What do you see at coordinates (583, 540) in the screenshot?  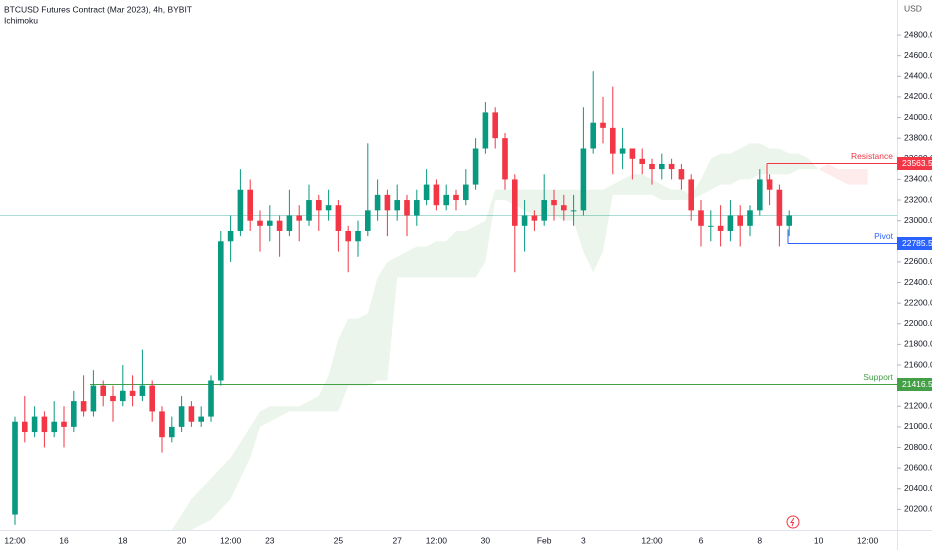 I see `x-tick-label: 3` at bounding box center [583, 540].